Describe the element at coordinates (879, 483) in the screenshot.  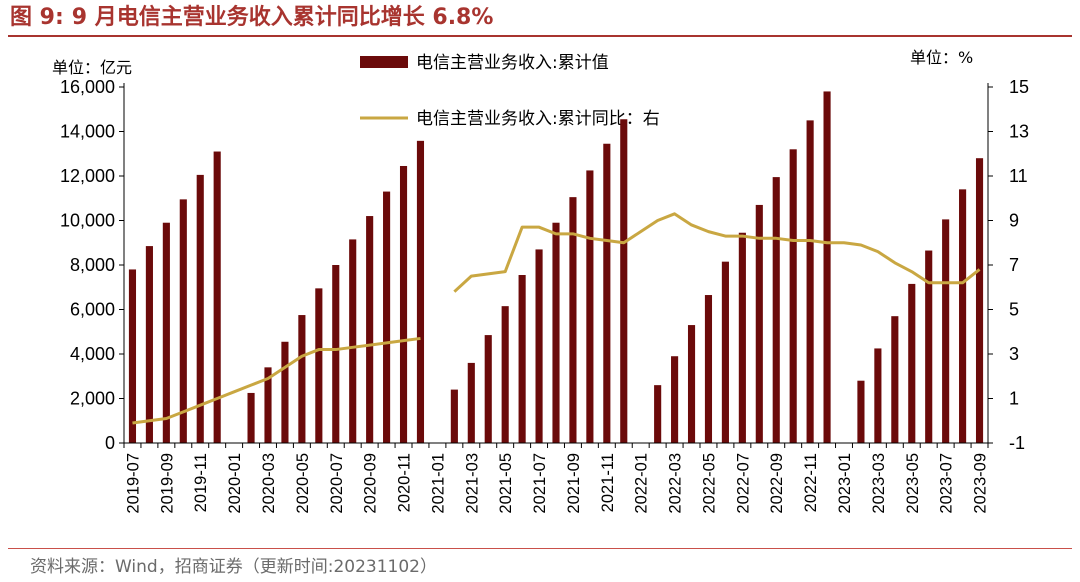
I see `x-tick-label: 2023-03` at that location.